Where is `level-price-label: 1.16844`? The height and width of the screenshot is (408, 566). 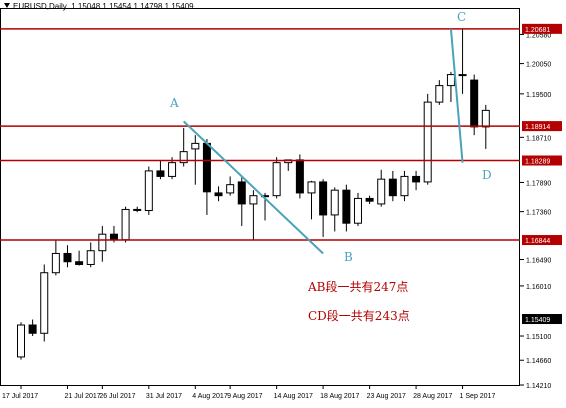
level-price-label: 1.16844 is located at coordinates (537, 241).